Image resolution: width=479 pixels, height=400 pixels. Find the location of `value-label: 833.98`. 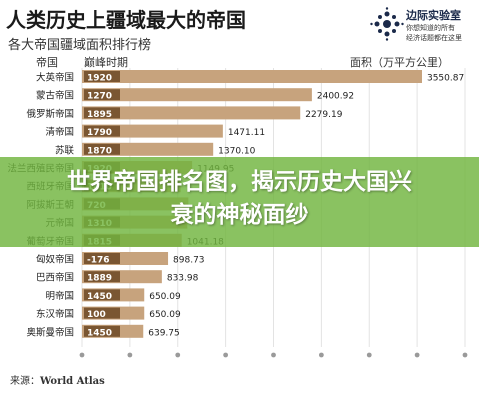

value-label: 833.98 is located at coordinates (183, 279).